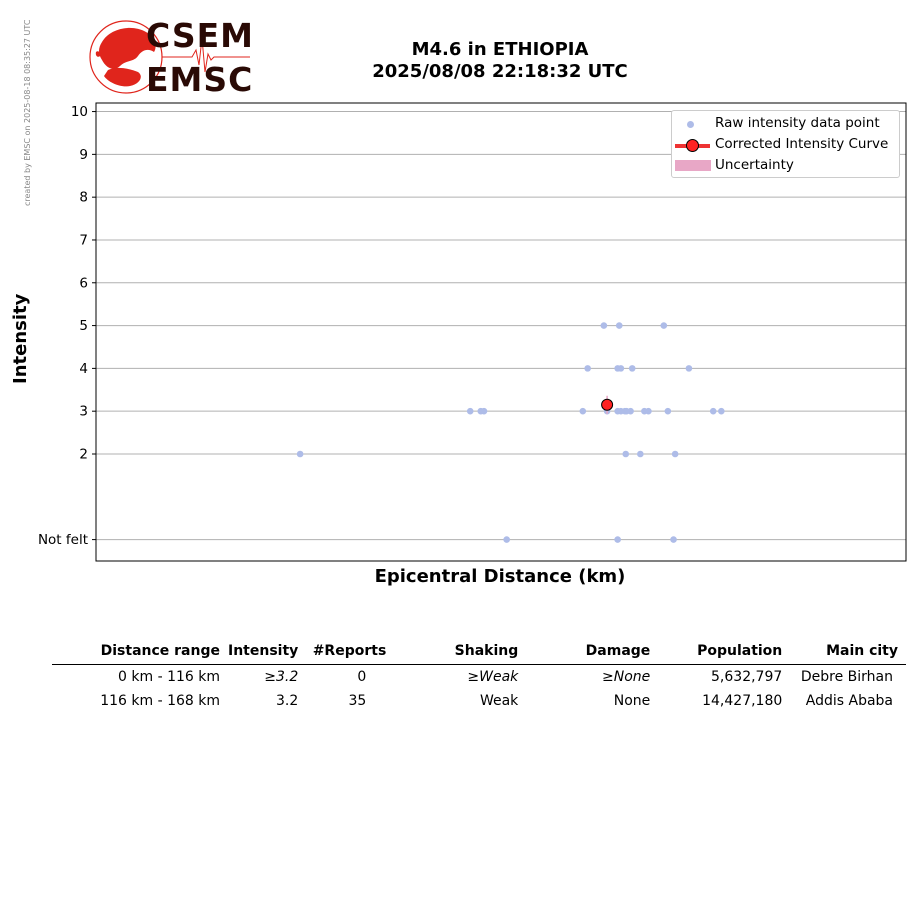 The width and height of the screenshot is (915, 905). What do you see at coordinates (160, 701) in the screenshot?
I see `cell-distance-range: 116 km - 168 km` at bounding box center [160, 701].